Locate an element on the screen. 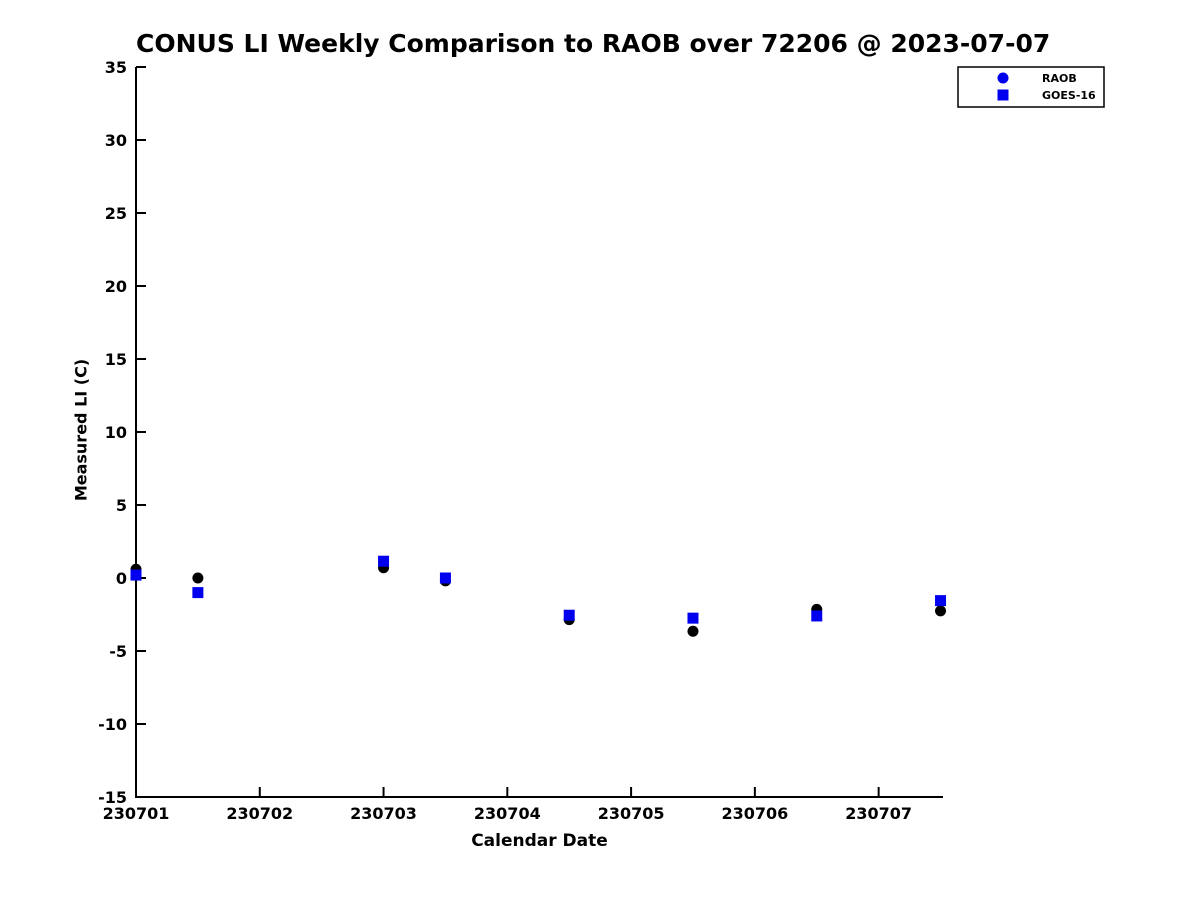 The image size is (1200, 900). y-tick-label: -15 is located at coordinates (112, 797).